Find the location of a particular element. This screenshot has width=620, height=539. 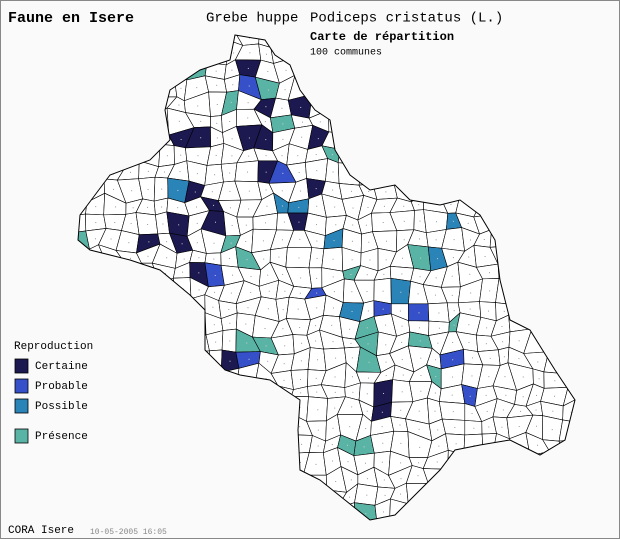

commune-count: 100 communes is located at coordinates (346, 53).